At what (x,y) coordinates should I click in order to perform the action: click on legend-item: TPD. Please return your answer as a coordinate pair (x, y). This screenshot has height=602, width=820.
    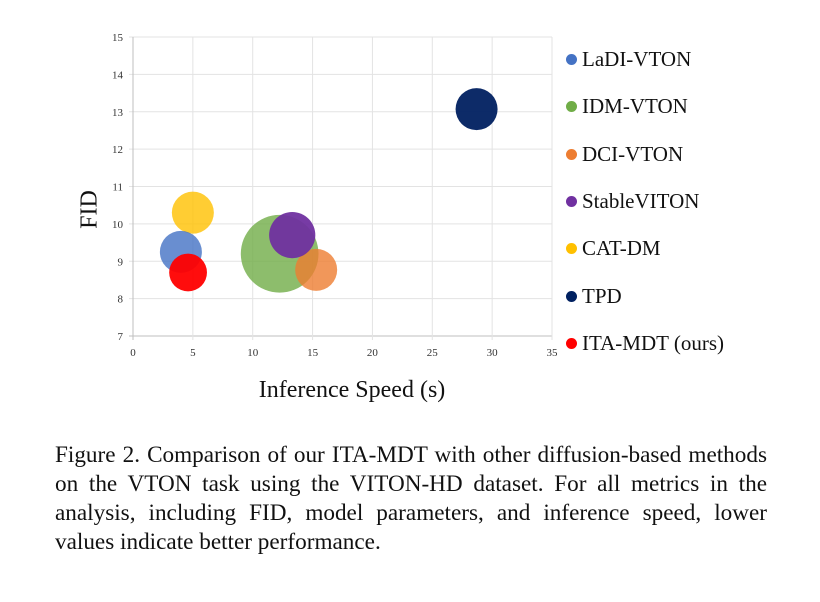
    Looking at the image, I should click on (645, 295).